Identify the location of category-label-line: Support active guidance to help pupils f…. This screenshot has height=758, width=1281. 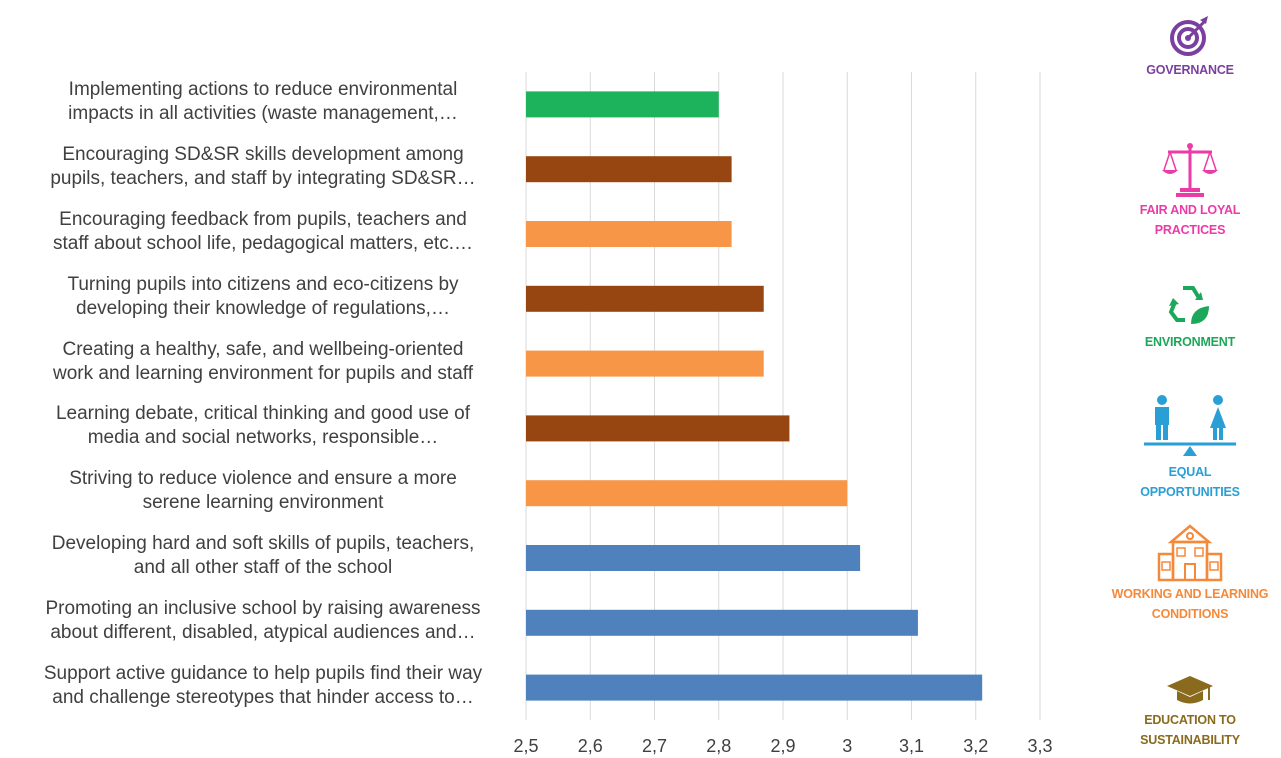
(263, 673).